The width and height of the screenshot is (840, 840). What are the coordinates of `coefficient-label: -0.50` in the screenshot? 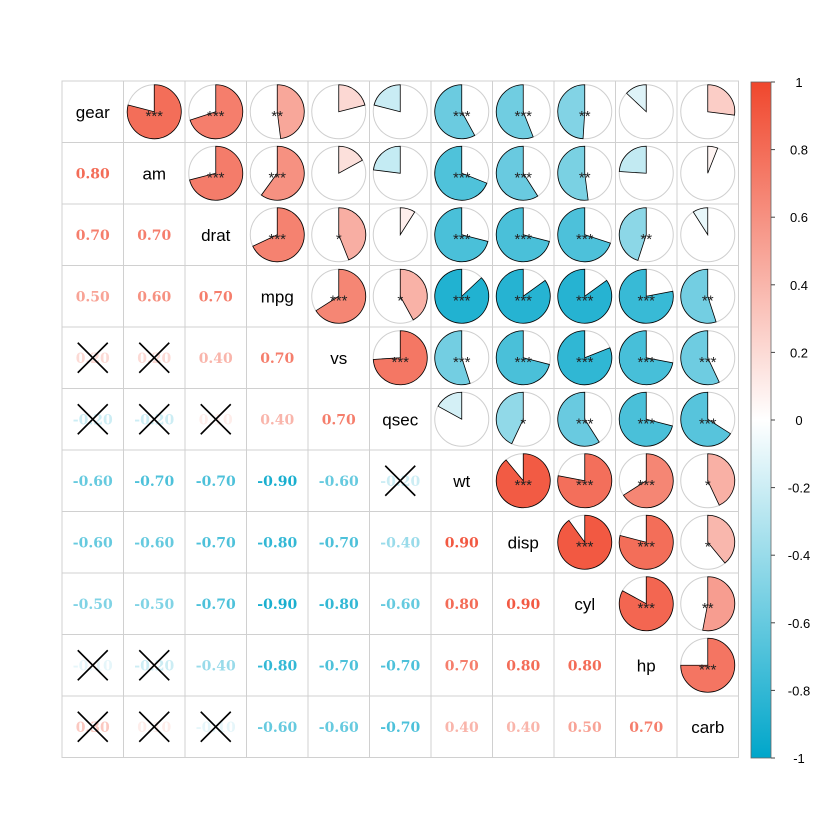 It's located at (154, 605).